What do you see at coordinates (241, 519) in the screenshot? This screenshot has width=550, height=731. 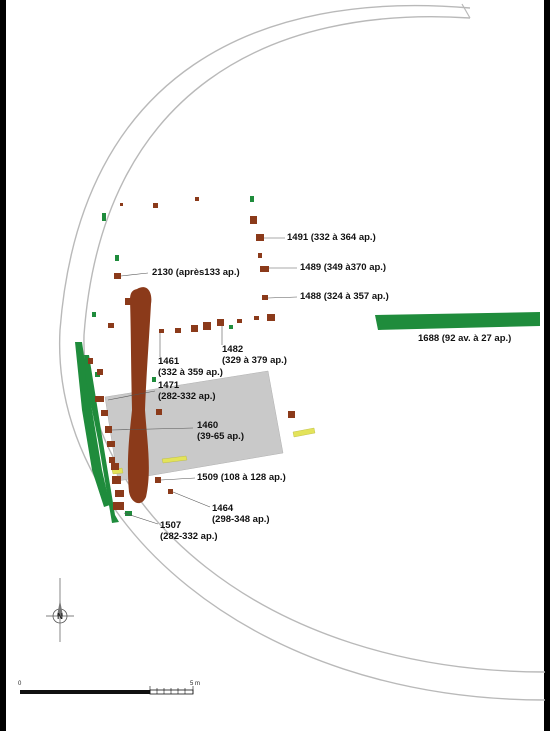 I see `label-1464-date: (298-348 ap.)` at bounding box center [241, 519].